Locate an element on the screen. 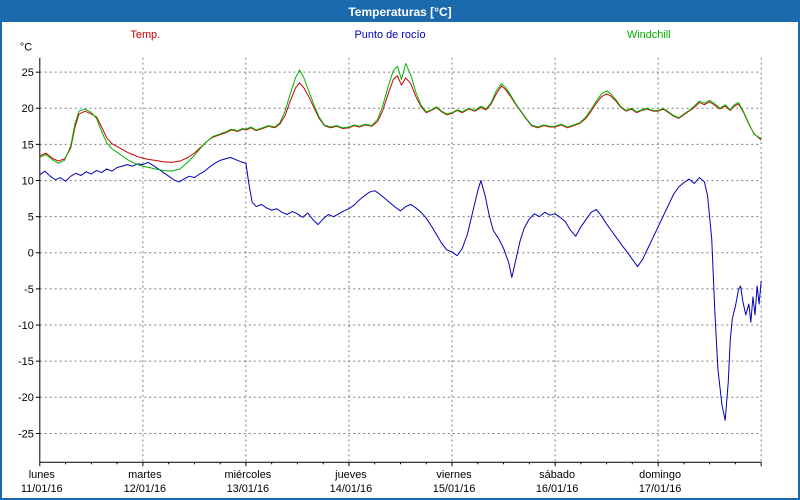  y-tick-label: 0 is located at coordinates (31, 254).